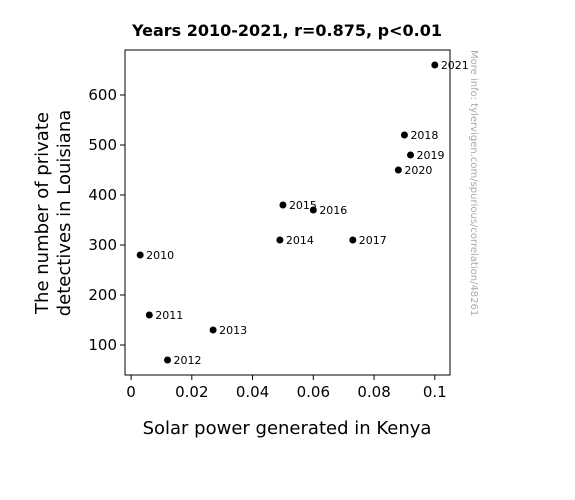  I want to click on data-point-2018, so click(404, 135).